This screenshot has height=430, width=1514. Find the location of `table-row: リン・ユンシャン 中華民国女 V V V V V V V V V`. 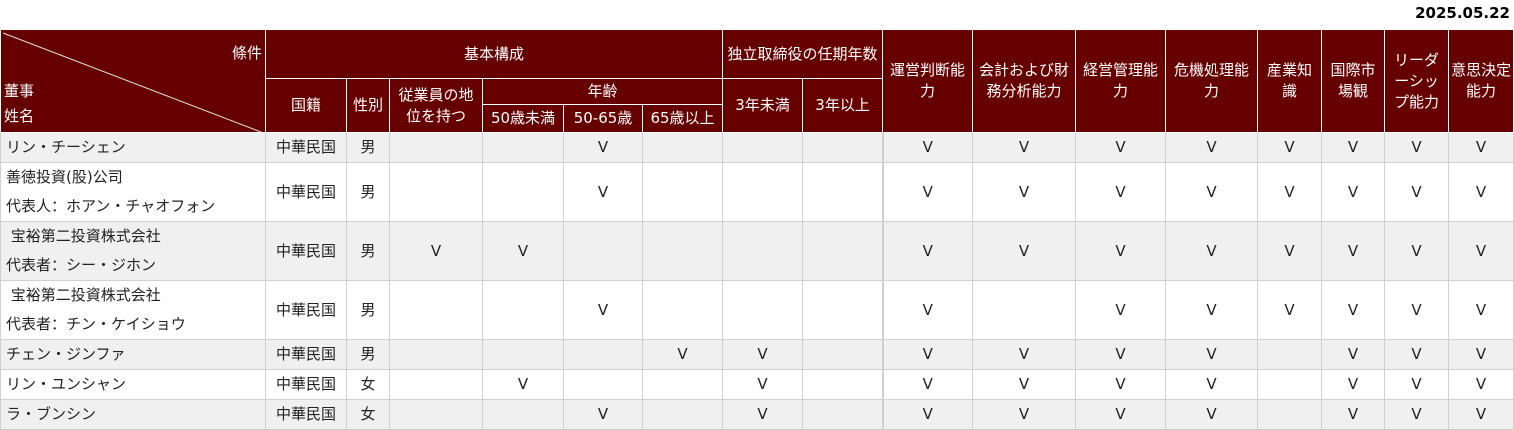

table-row: リン・ユンシャン 中華民国女 V V V V V V V V V is located at coordinates (757, 384).